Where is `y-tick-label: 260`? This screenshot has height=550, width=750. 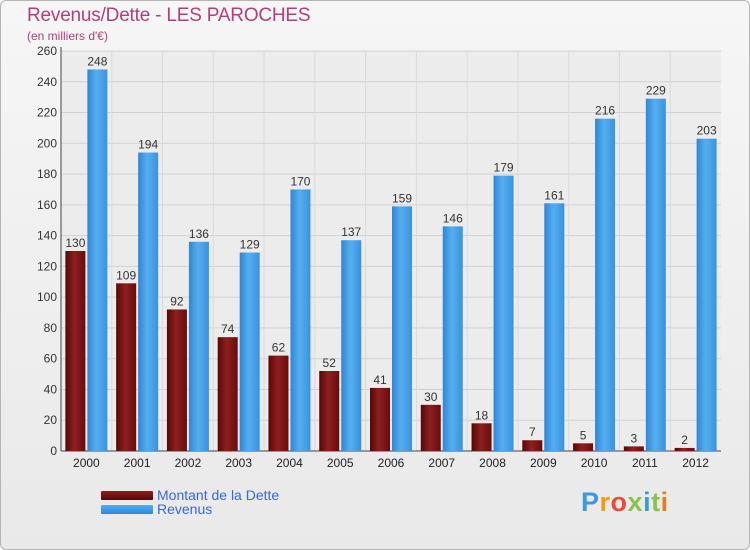
y-tick-label: 260 is located at coordinates (47, 51).